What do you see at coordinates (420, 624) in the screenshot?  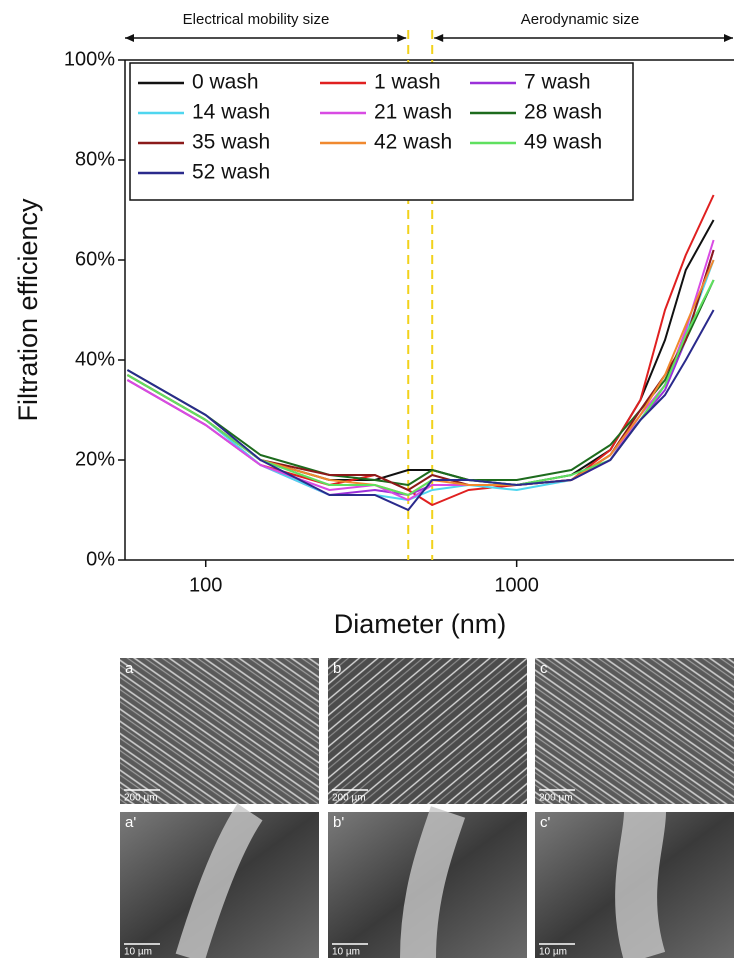 I see `x-axis-label: Diameter (nm)` at bounding box center [420, 624].